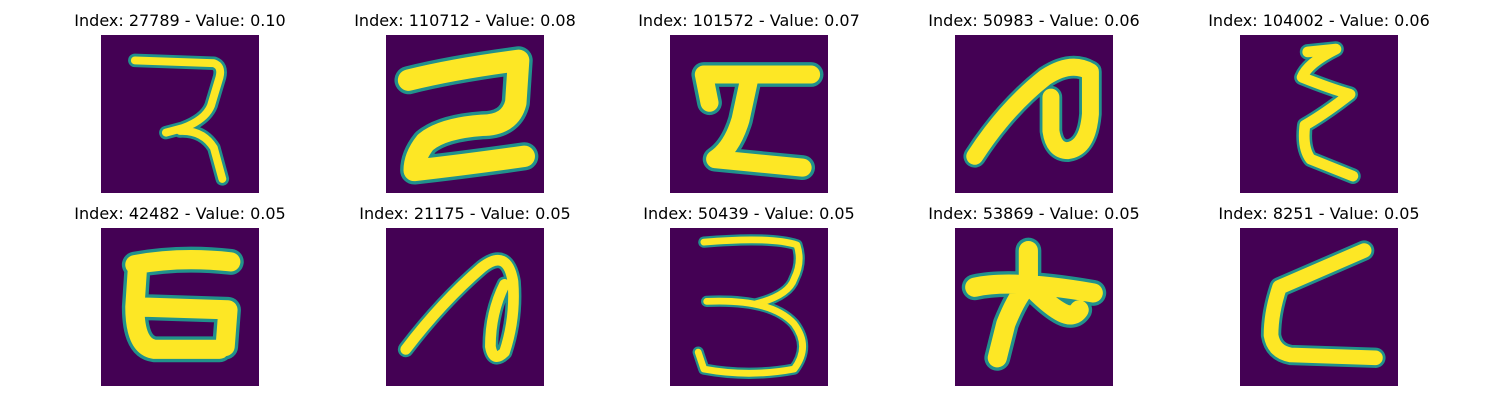 Image resolution: width=1500 pixels, height=400 pixels. Describe the element at coordinates (749, 213) in the screenshot. I see `panel-title: Index: 50439 - Value: 0.05` at that location.